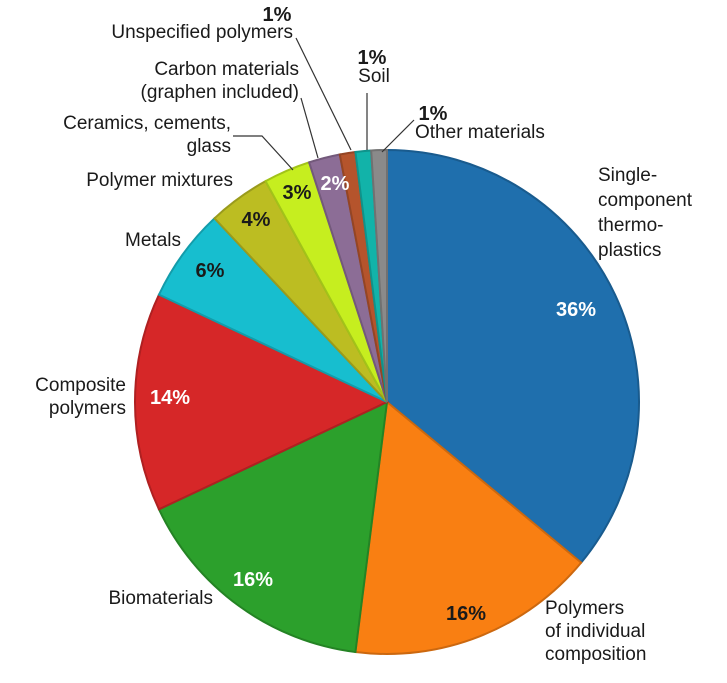 This screenshot has height=683, width=727. I want to click on pct-label-4: 6%, so click(210, 271).